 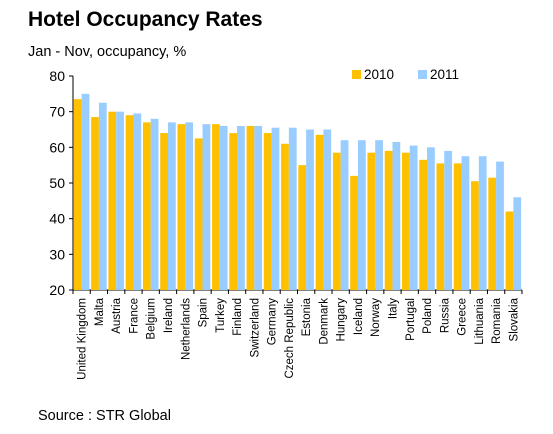 What do you see at coordinates (411, 319) in the screenshot?
I see `x-tick-label: Portugal` at bounding box center [411, 319].